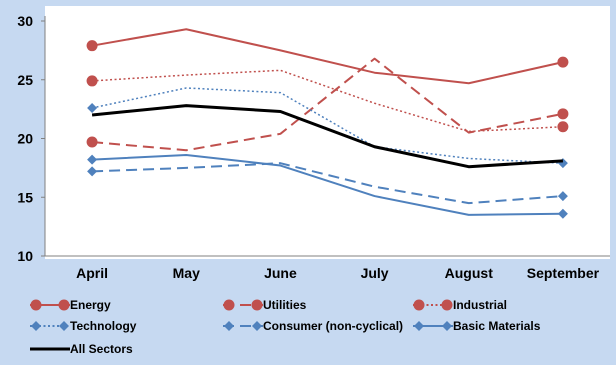  I want to click on x-tick-label: May, so click(186, 273).